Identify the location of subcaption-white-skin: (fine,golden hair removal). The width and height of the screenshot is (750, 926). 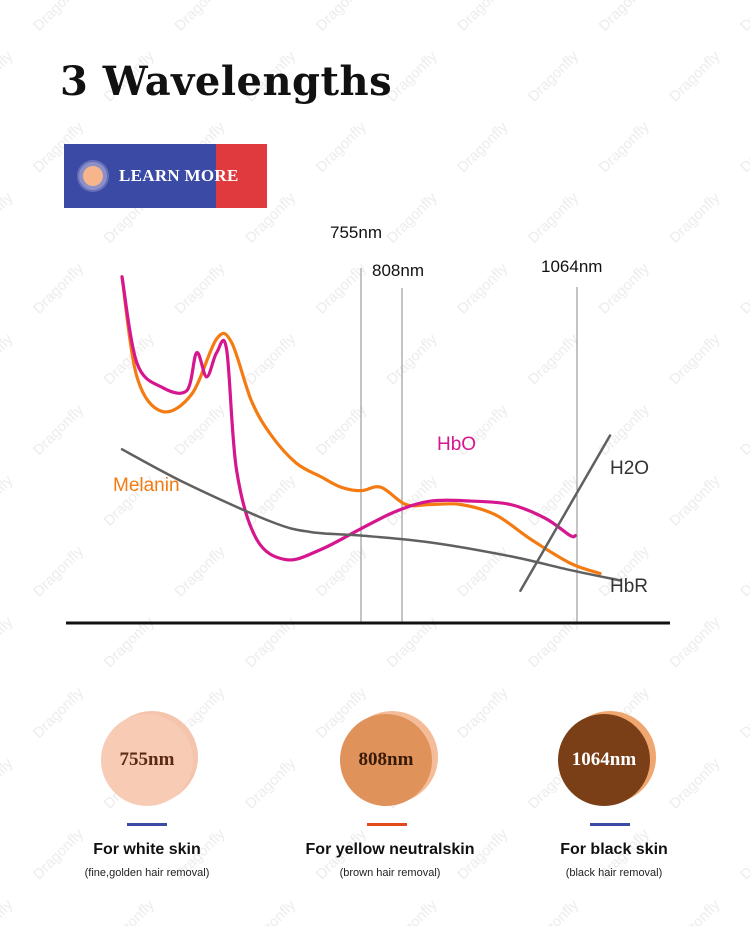
(147, 873).